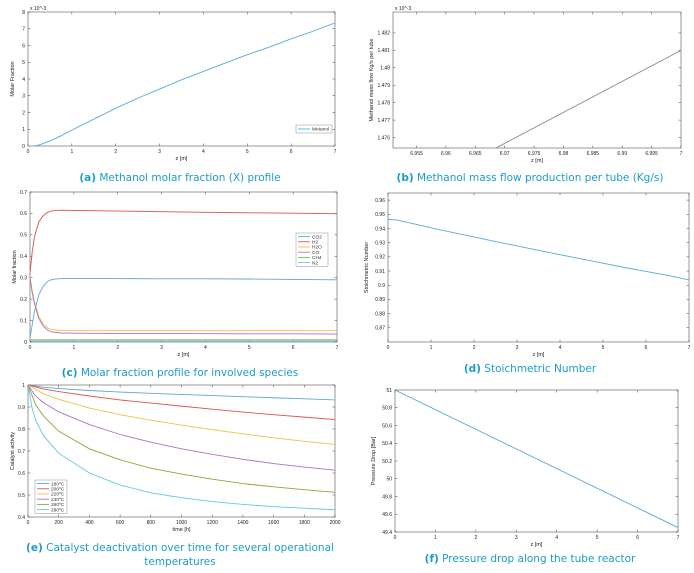  Describe the element at coordinates (387, 515) in the screenshot. I see `y-tick-label: 49.6` at that location.